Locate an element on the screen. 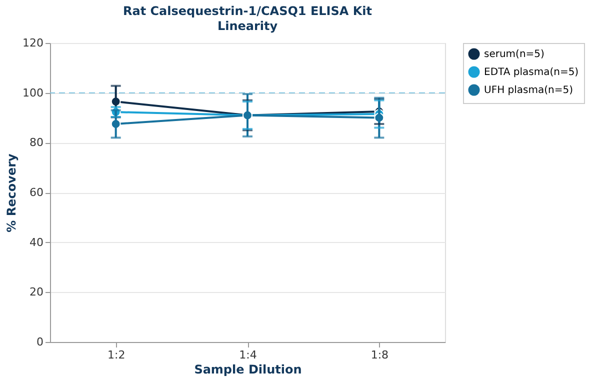  y-tick-label: 120 is located at coordinates (33, 43).